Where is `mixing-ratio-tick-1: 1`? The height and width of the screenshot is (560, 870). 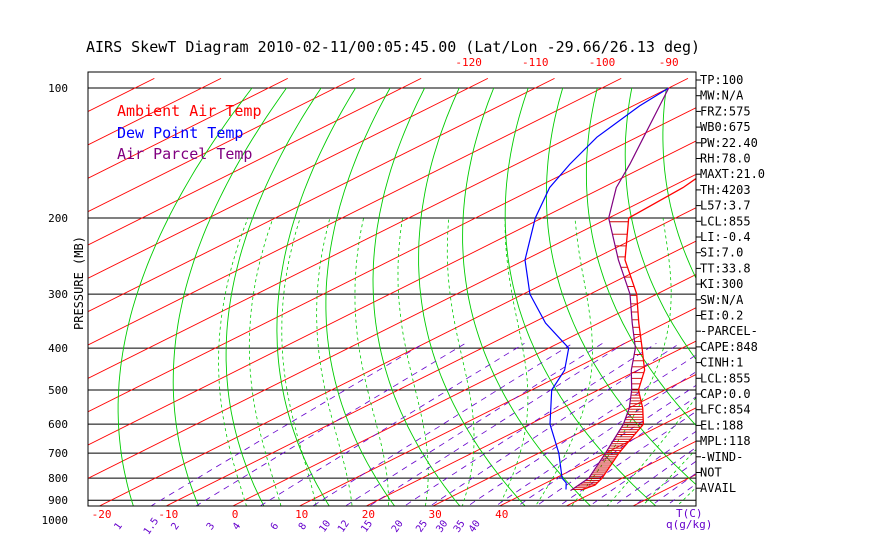 mixing-ratio-tick-1: 1 is located at coordinates (118, 526).